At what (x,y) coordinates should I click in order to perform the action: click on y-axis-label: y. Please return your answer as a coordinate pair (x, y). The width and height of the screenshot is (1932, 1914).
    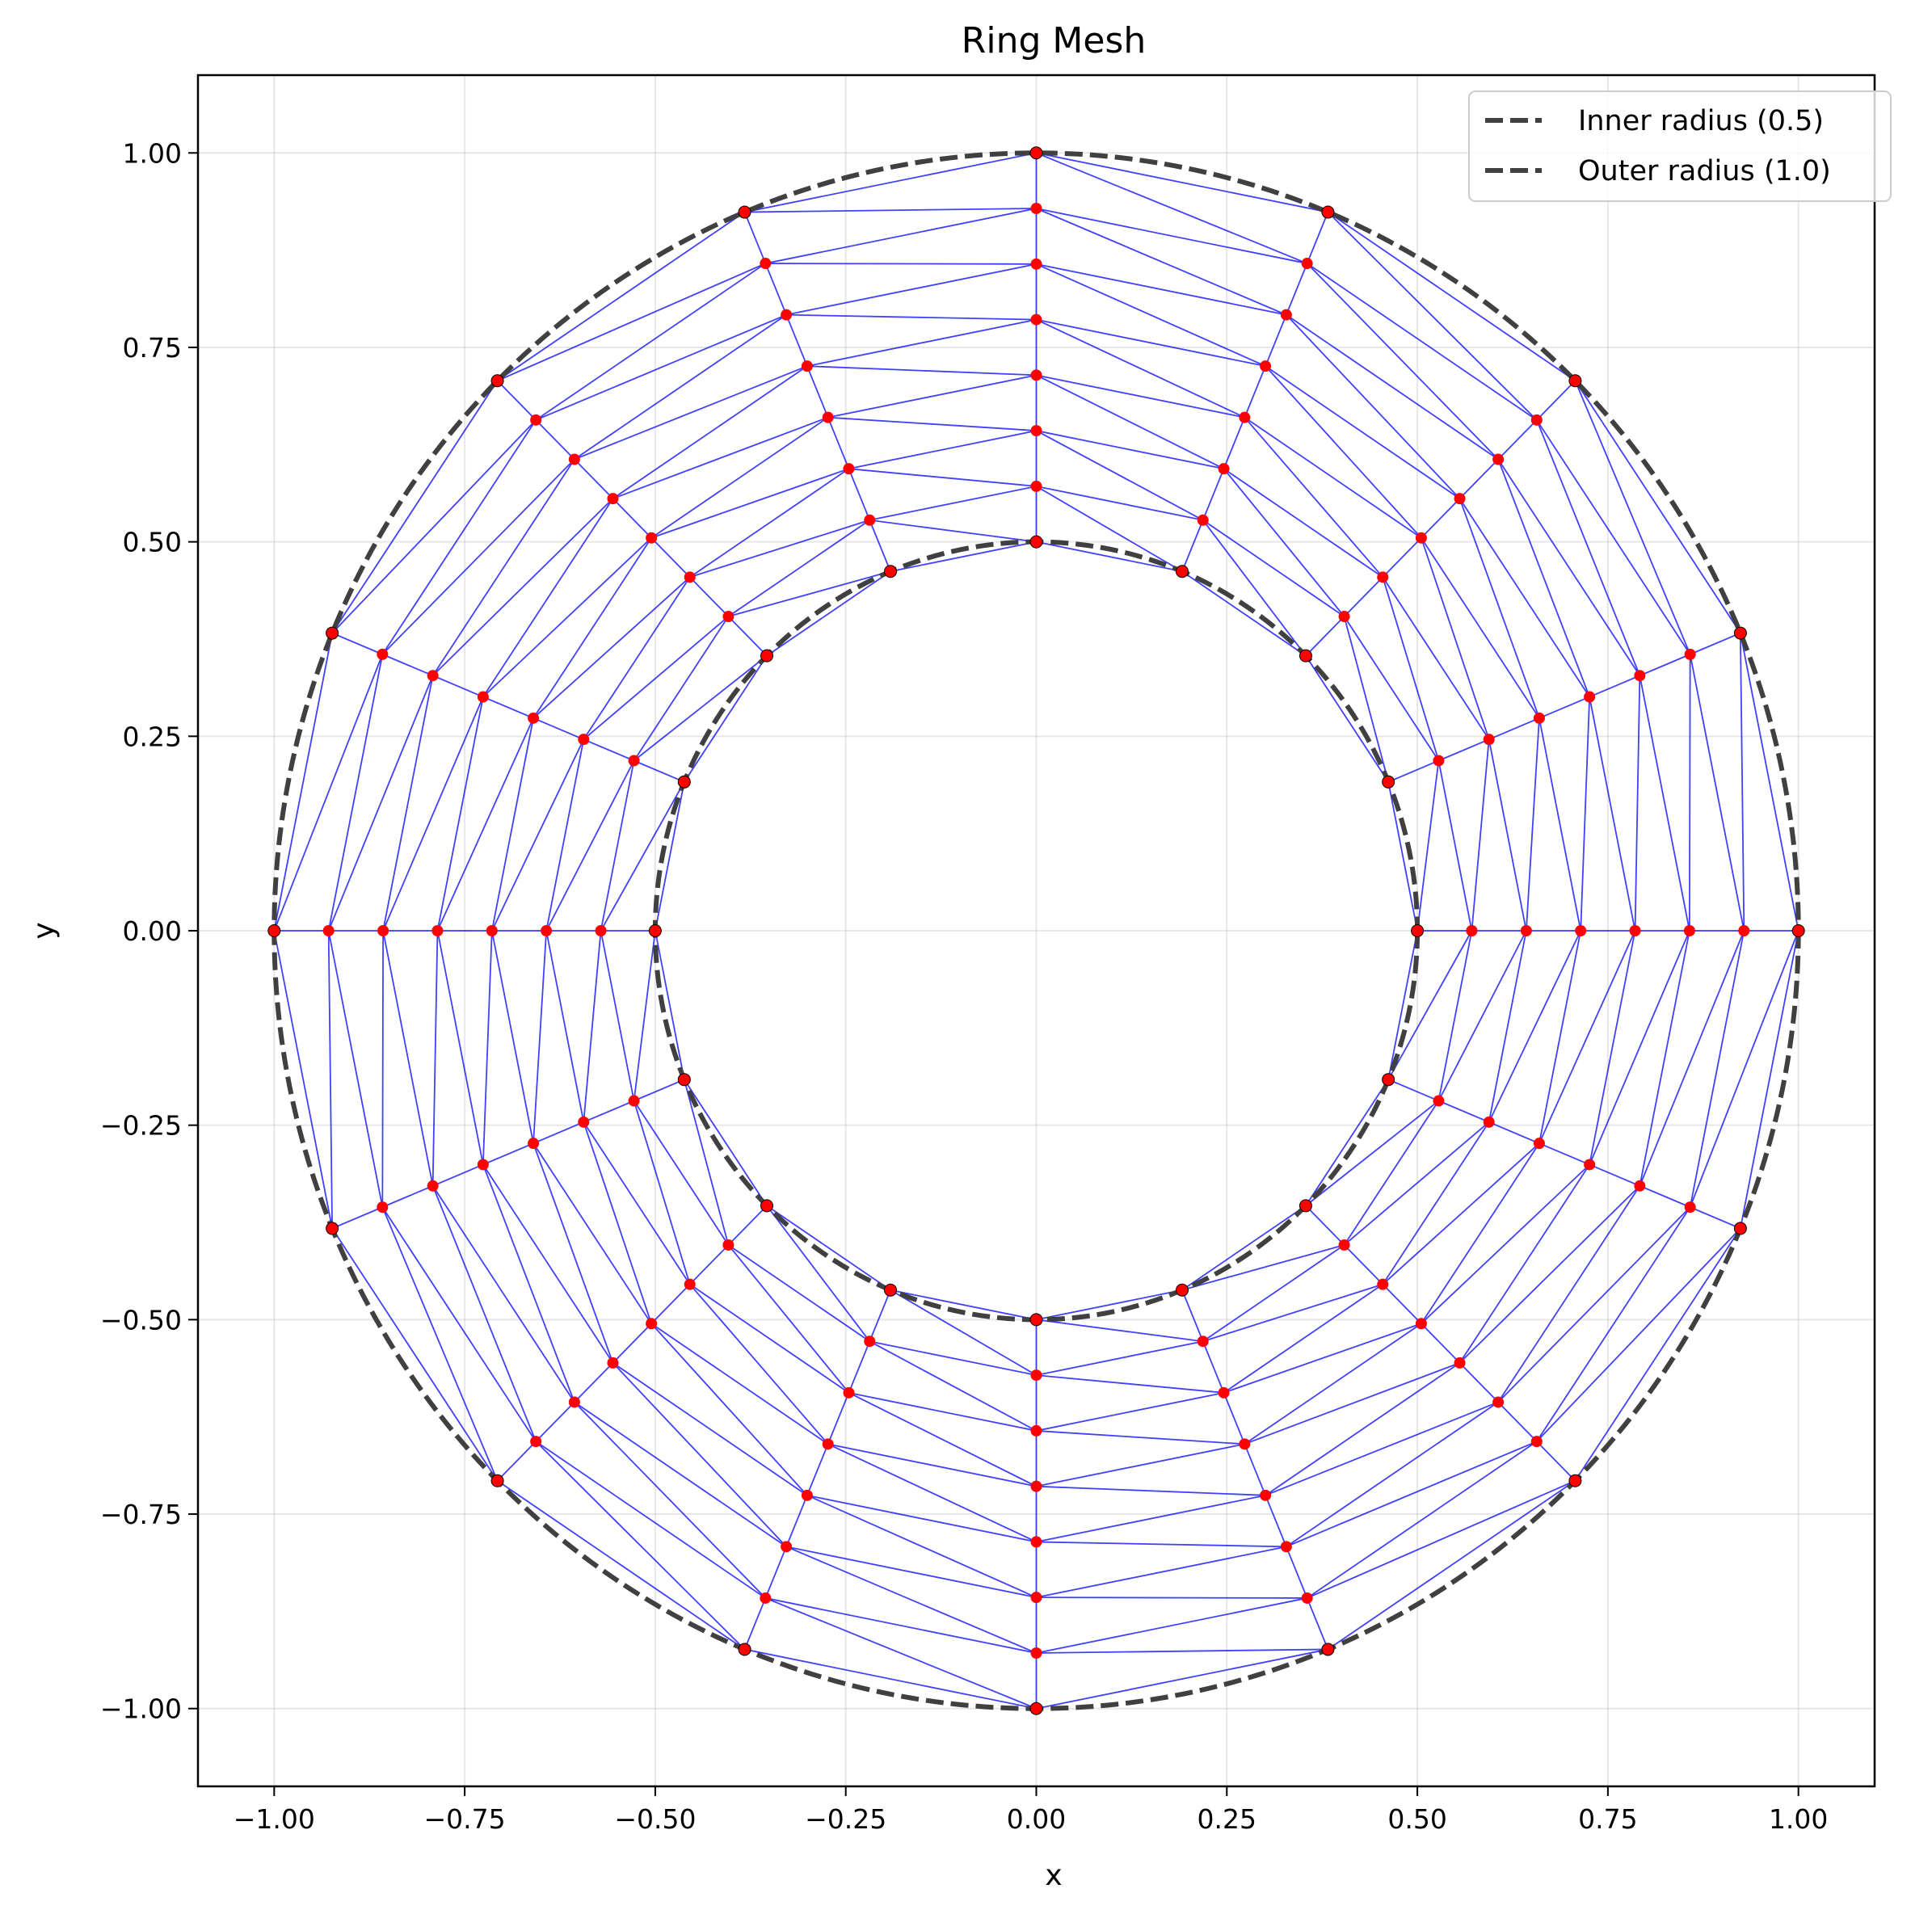
    Looking at the image, I should click on (44, 930).